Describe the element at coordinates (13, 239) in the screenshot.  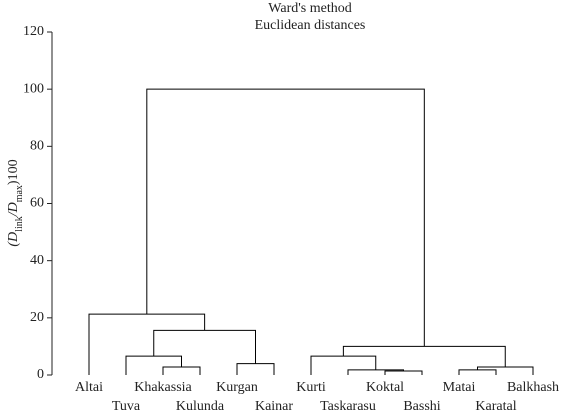
I see `y-label-part: (D` at that location.